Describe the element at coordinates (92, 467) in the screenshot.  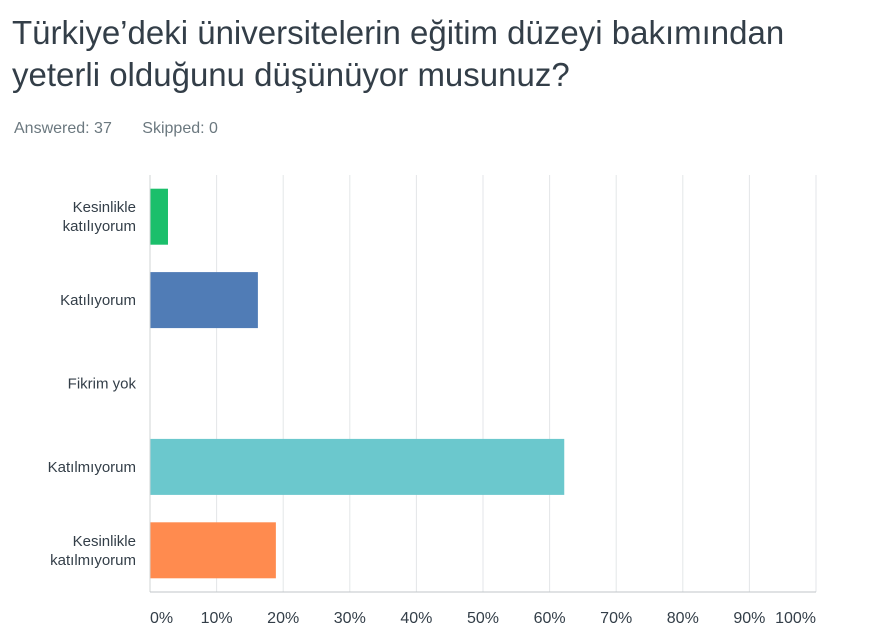
I see `category-label: Katılmıyorum` at that location.